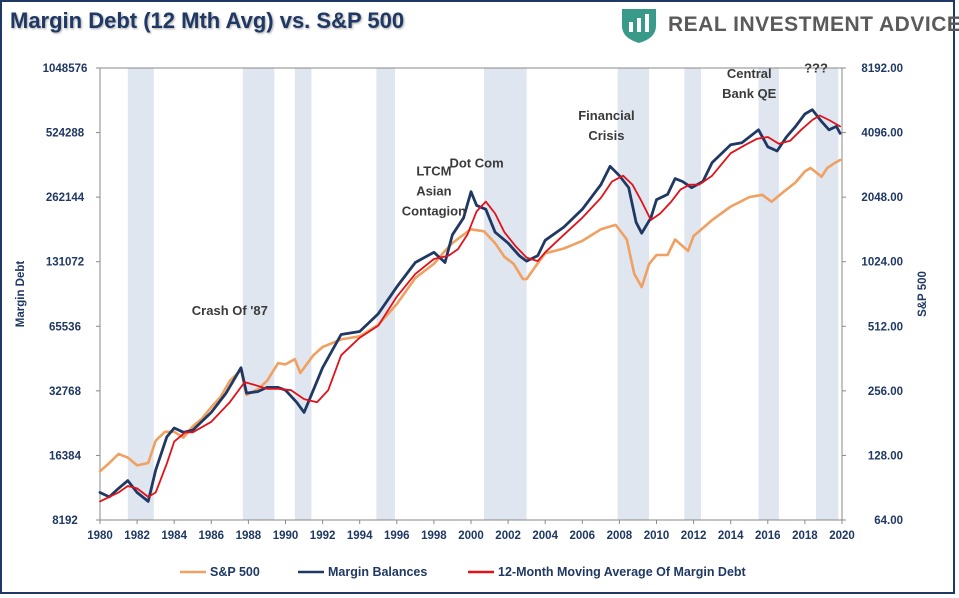 The image size is (959, 598). Describe the element at coordinates (65, 392) in the screenshot. I see `y-tick-label-32768: 32768` at that location.